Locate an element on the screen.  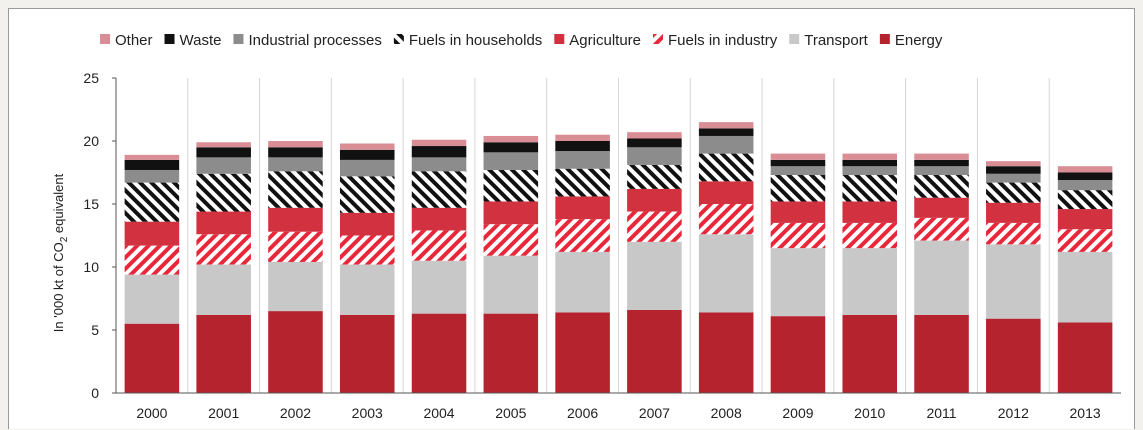
y-tick-label: 5 is located at coordinates (95, 330).